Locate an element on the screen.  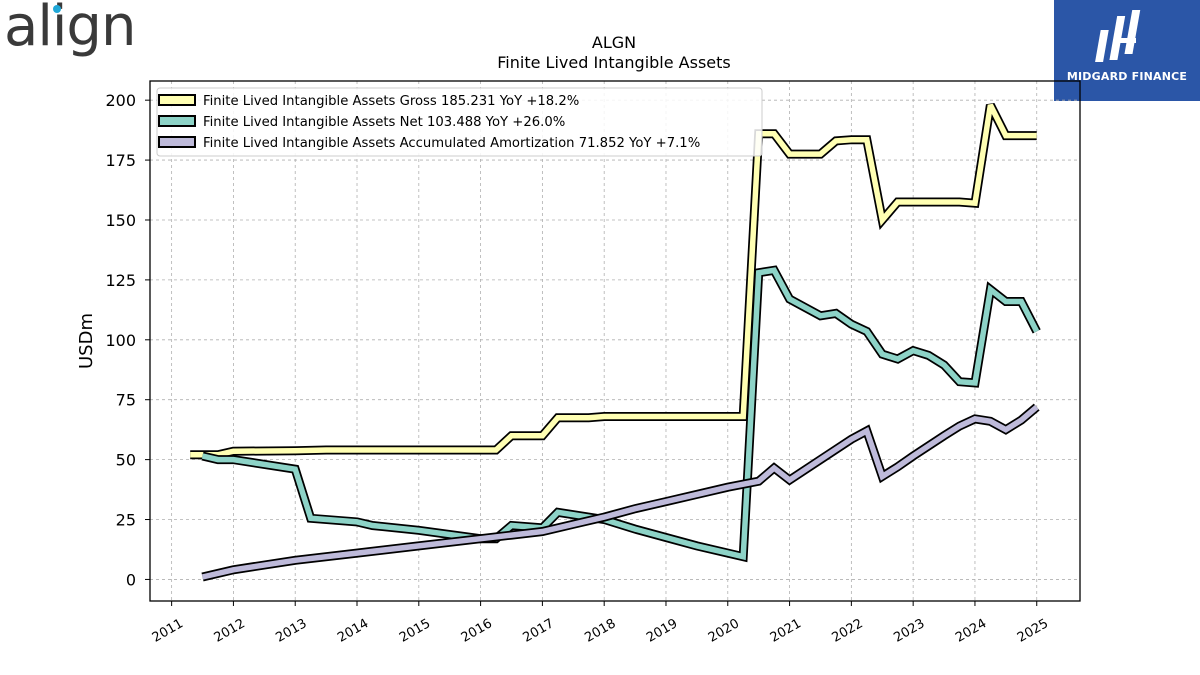
x-tick-label: 2021 is located at coordinates (786, 631).